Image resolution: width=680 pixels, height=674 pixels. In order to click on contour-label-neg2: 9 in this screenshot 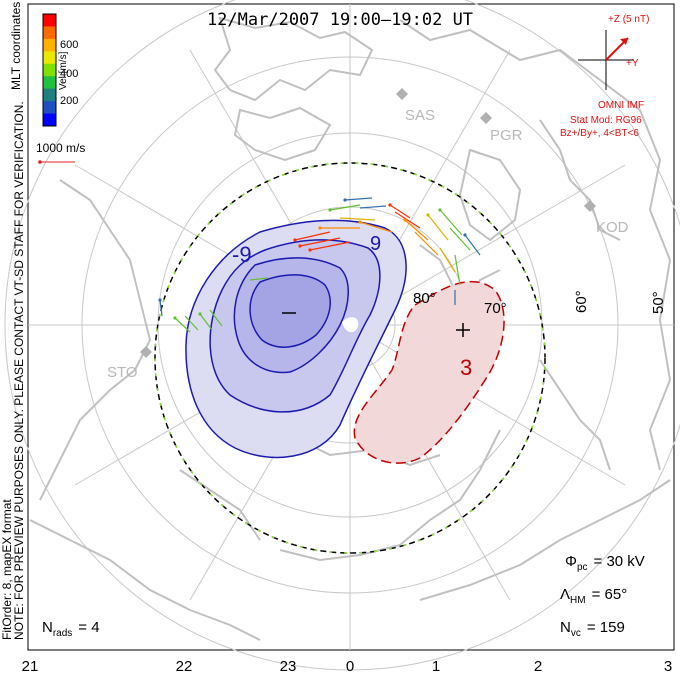, I will do `click(375, 244)`.